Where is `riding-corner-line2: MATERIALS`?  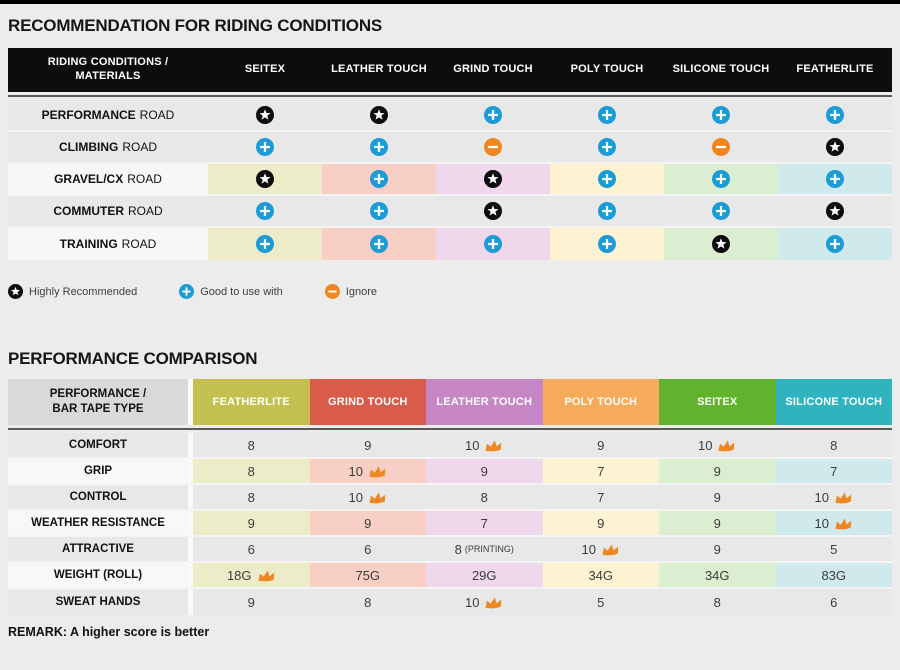 riding-corner-line2: MATERIALS is located at coordinates (108, 76).